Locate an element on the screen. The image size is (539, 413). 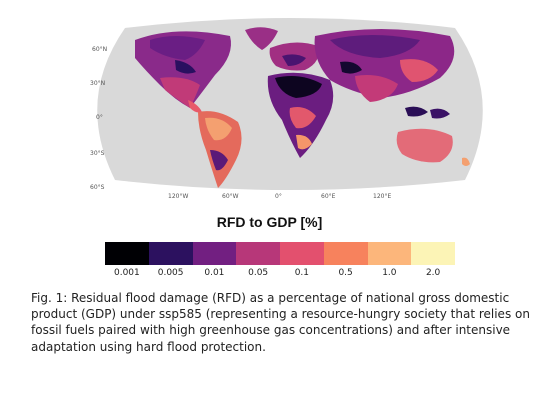
europe-region is located at coordinates (294, 56).